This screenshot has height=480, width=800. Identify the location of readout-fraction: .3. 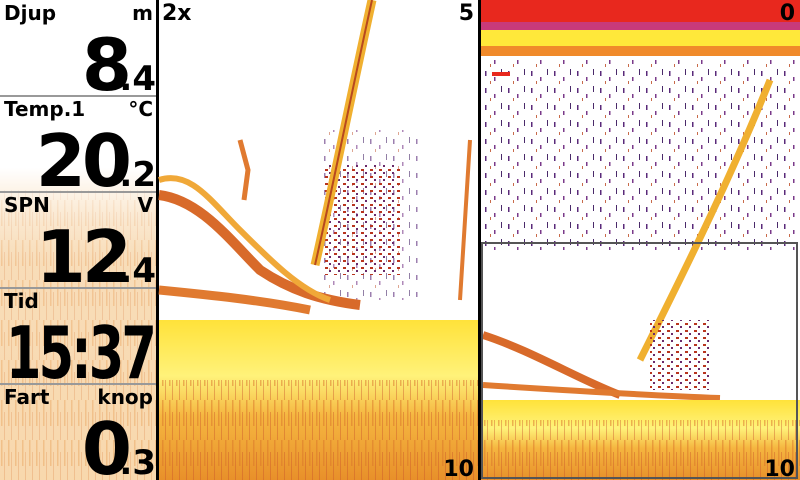
(137, 461).